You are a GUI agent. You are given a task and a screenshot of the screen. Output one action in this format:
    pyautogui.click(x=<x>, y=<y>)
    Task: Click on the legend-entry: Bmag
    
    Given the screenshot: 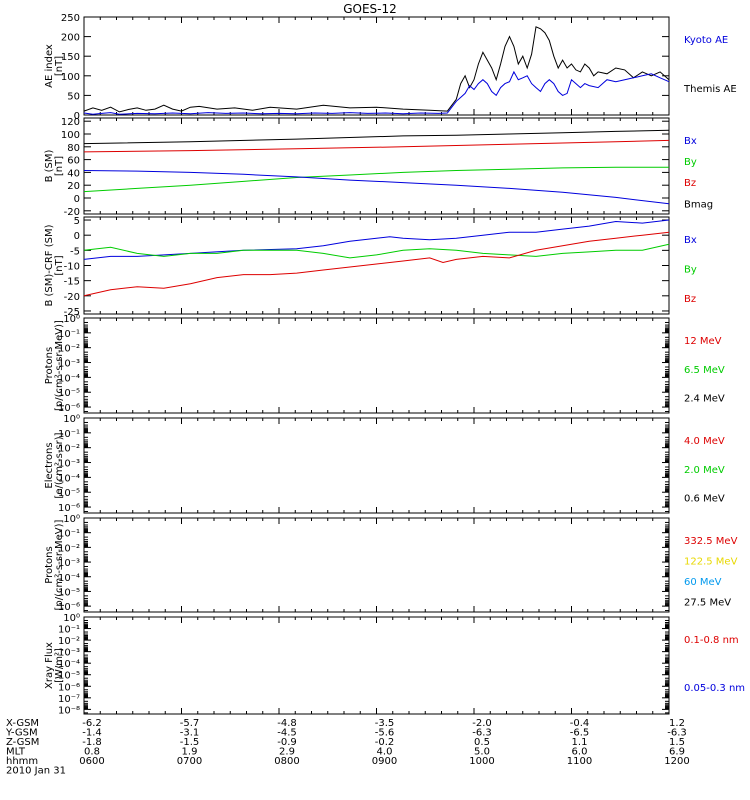 What is the action you would take?
    pyautogui.click(x=698, y=204)
    